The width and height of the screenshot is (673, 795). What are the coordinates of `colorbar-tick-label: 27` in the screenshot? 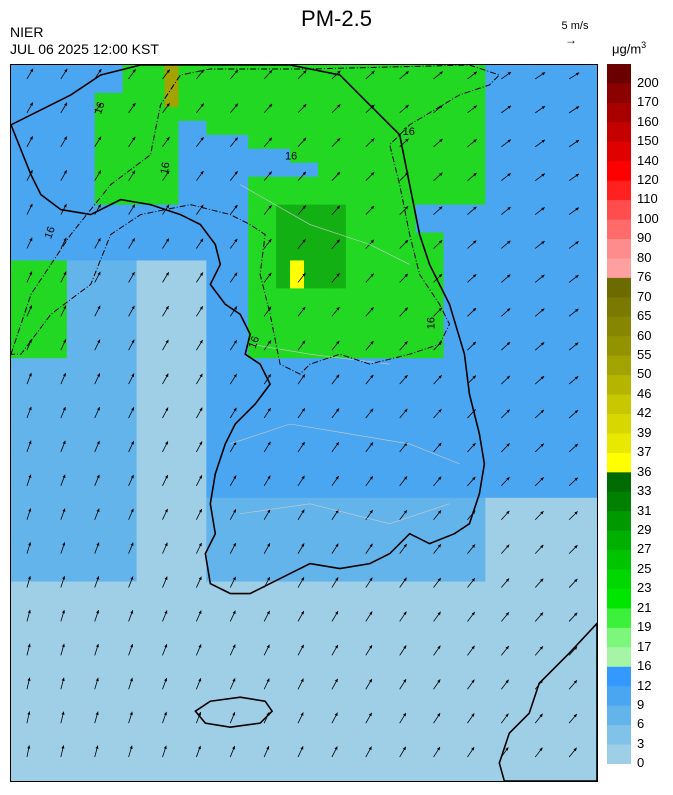 It's located at (644, 549).